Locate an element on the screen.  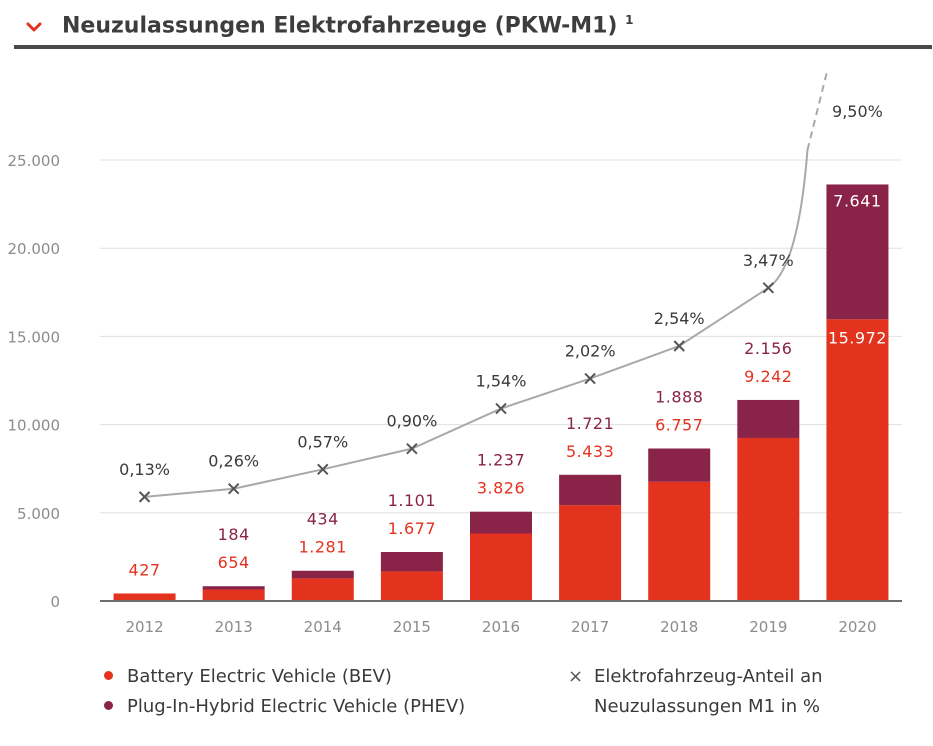
x-tick-label: 2016 is located at coordinates (501, 627).